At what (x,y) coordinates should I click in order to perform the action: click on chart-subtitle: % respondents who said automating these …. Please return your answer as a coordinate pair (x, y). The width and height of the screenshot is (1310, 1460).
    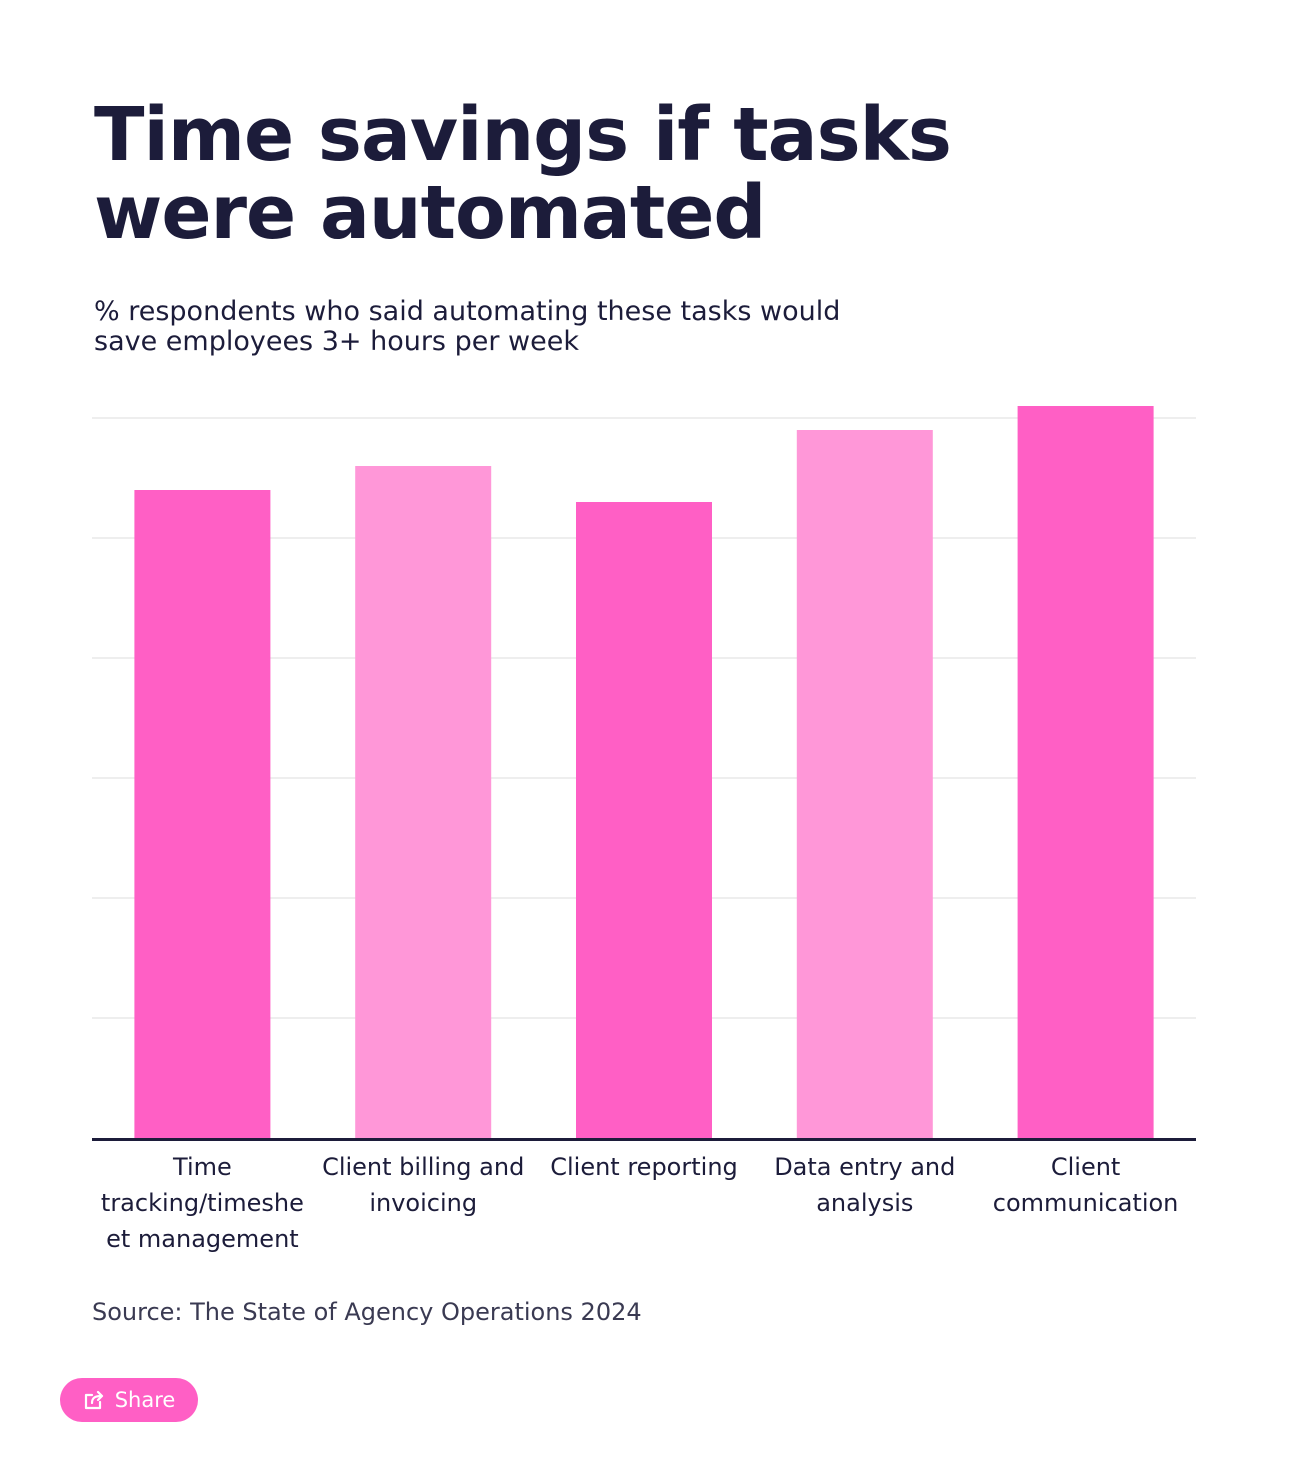
    Looking at the image, I should click on (467, 326).